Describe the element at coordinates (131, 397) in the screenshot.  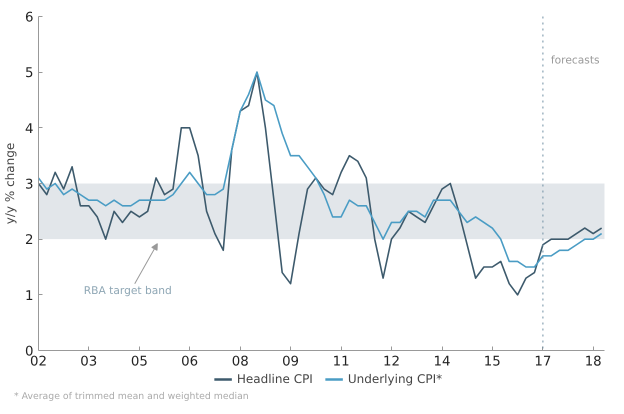
I see `text: * Average of trimmed mean and weighted median` at that location.